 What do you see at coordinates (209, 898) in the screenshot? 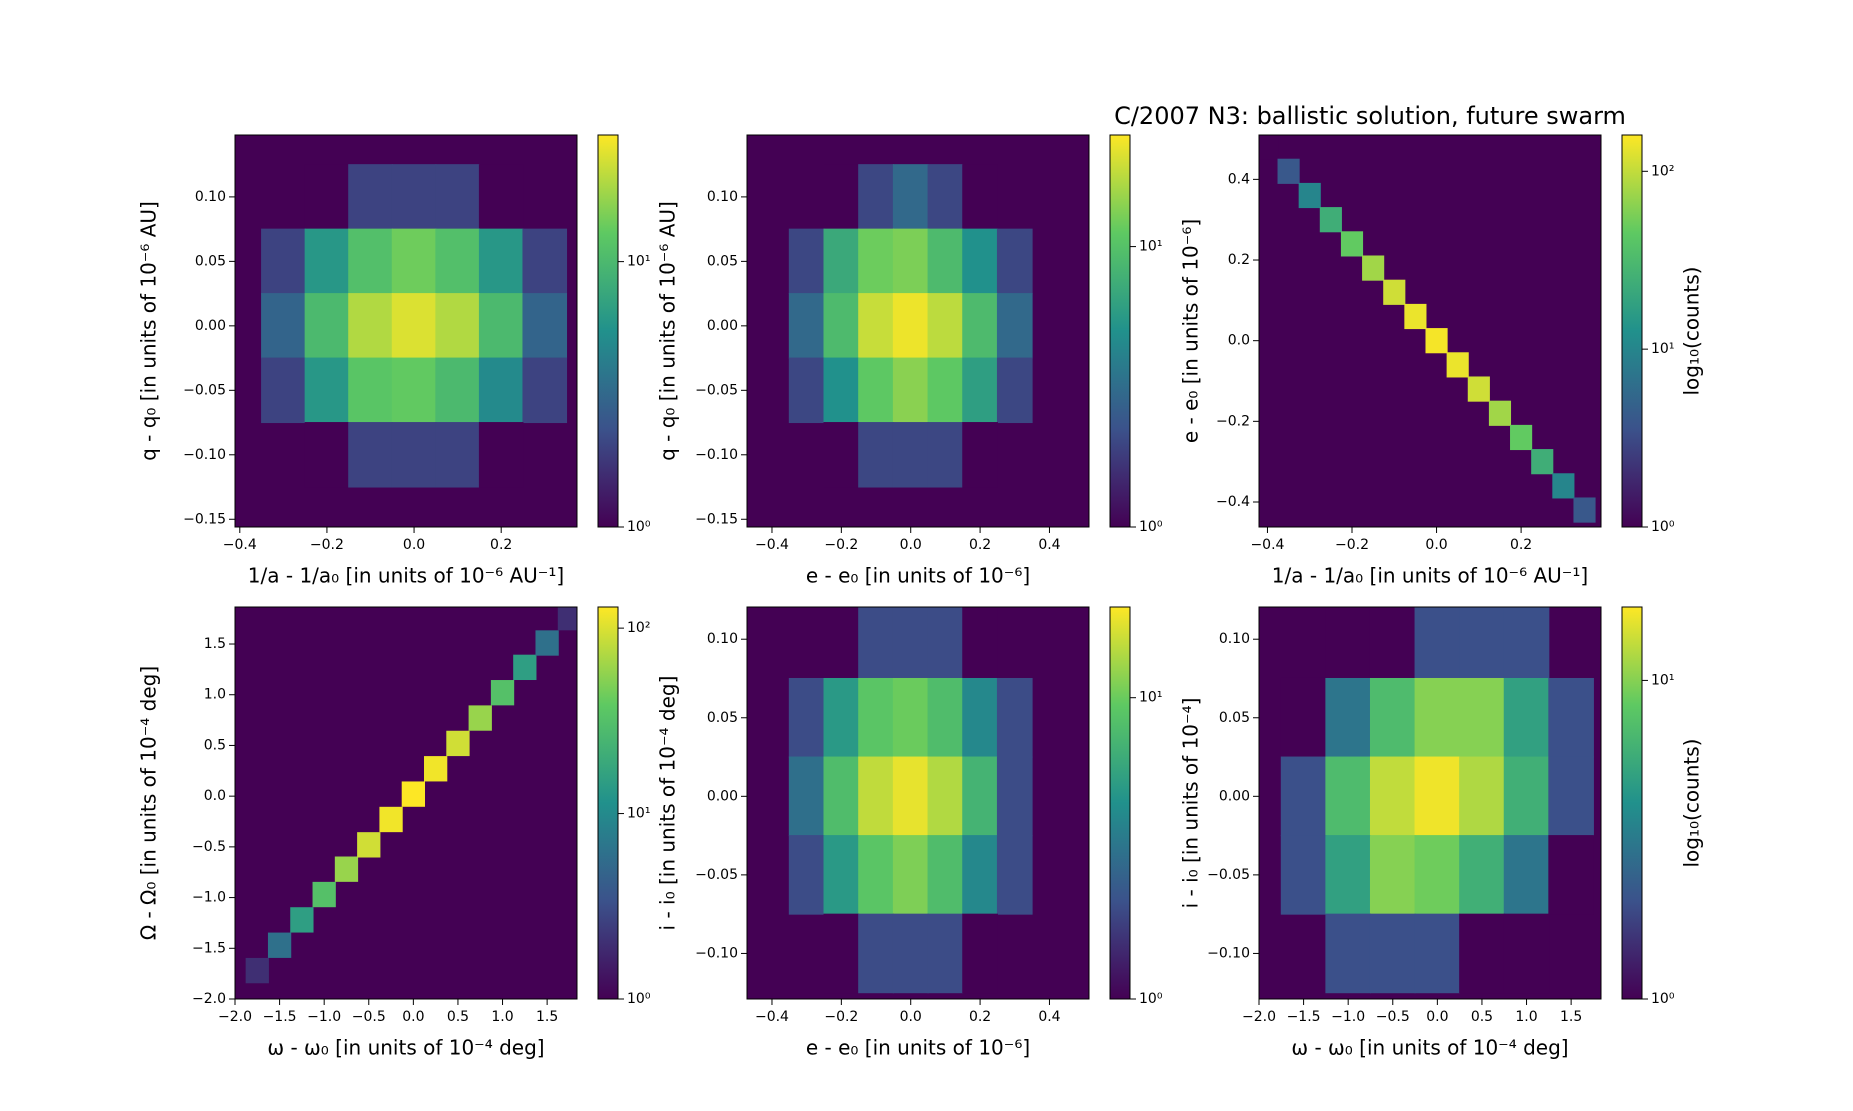
I see `y-tick-label: −1.0` at bounding box center [209, 898].